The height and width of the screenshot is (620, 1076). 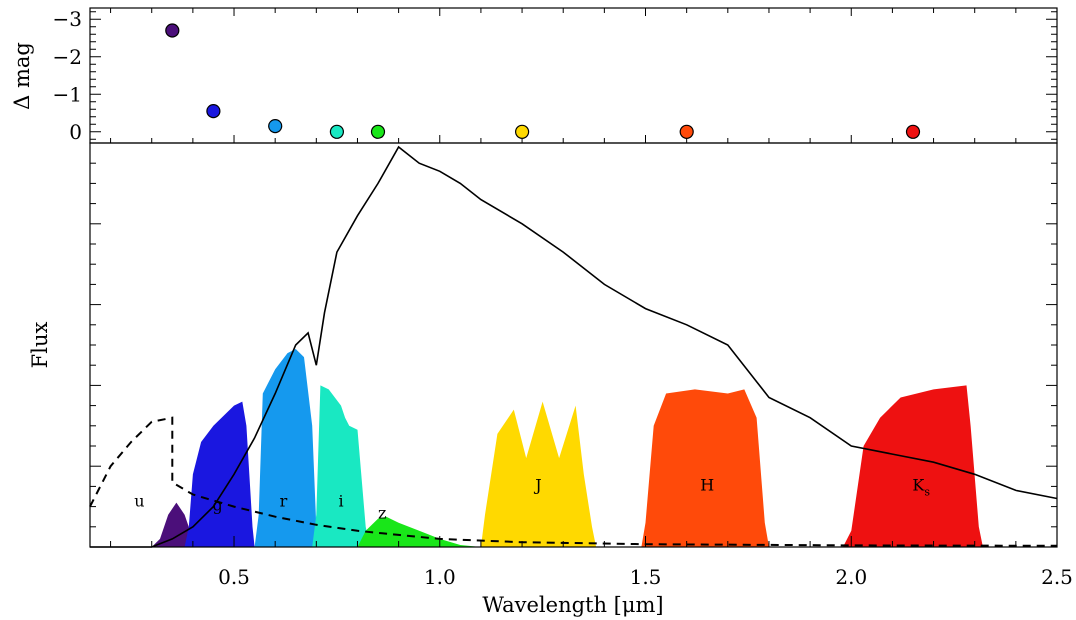 What do you see at coordinates (67, 94) in the screenshot?
I see `top-y-tick-label: −1` at bounding box center [67, 94].